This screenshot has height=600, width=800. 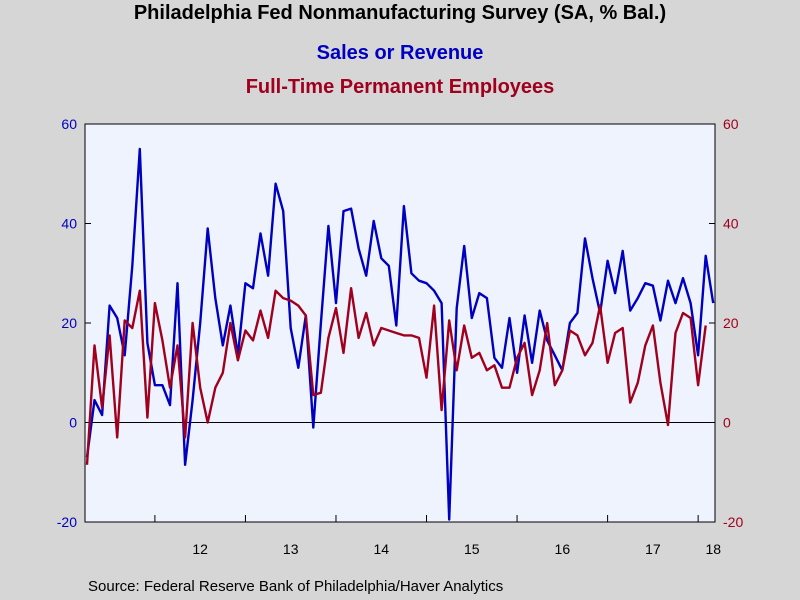 I want to click on x-tick-label: 12, so click(x=200, y=549).